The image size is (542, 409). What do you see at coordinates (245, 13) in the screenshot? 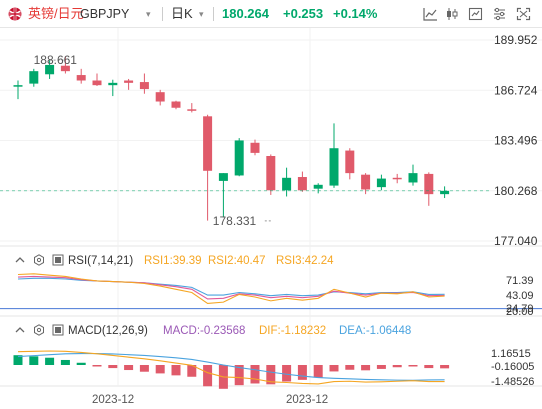
I see `last-price: 180.264` at bounding box center [245, 13].